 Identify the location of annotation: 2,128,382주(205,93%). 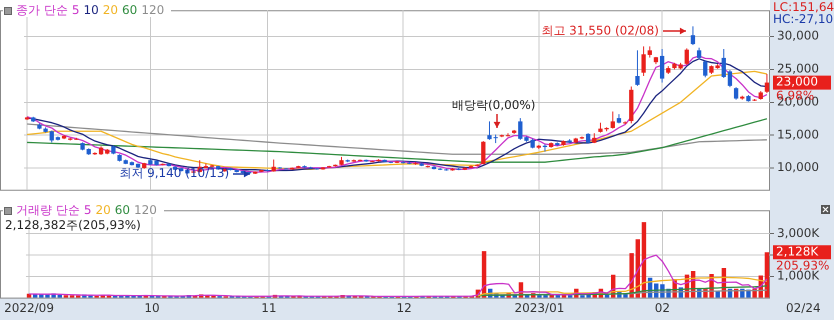
(73, 225).